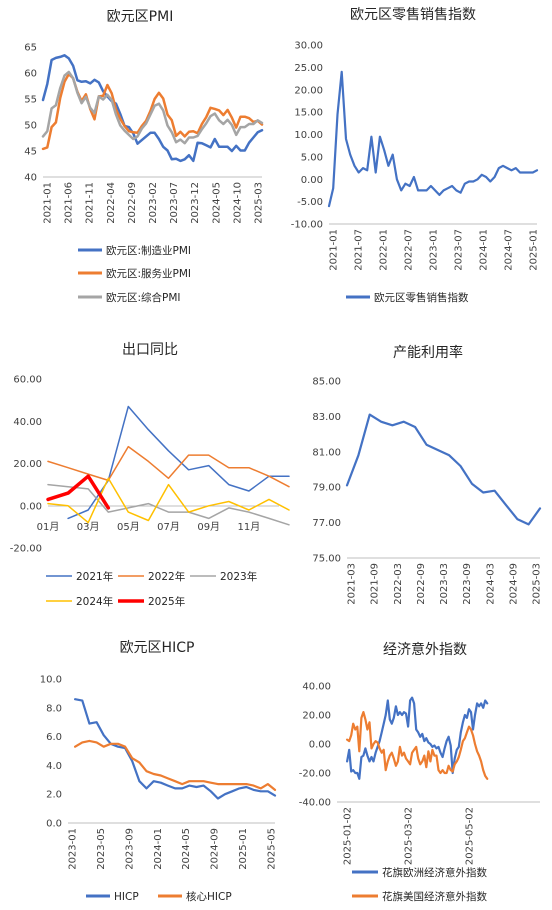  What do you see at coordinates (421, 584) in the screenshot?
I see `x-tick-label: 2022-09` at bounding box center [421, 584].